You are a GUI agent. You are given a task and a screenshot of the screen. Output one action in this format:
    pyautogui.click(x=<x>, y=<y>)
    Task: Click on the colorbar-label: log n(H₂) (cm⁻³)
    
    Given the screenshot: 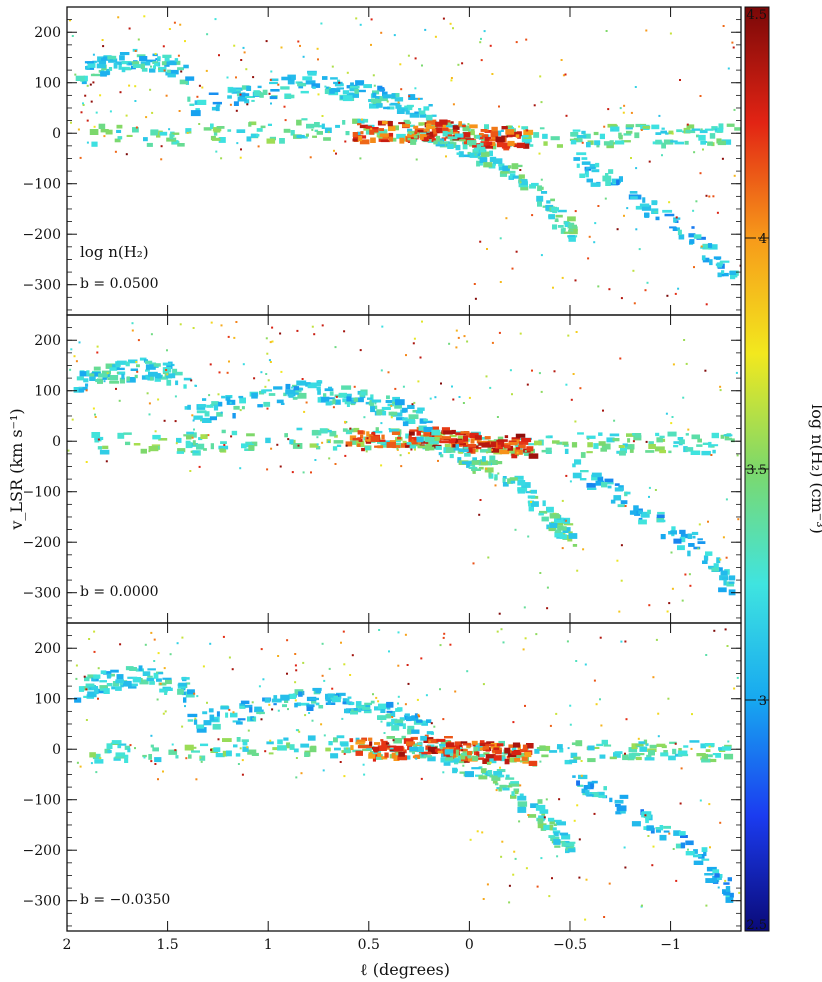 What is the action you would take?
    pyautogui.click(x=815, y=469)
    